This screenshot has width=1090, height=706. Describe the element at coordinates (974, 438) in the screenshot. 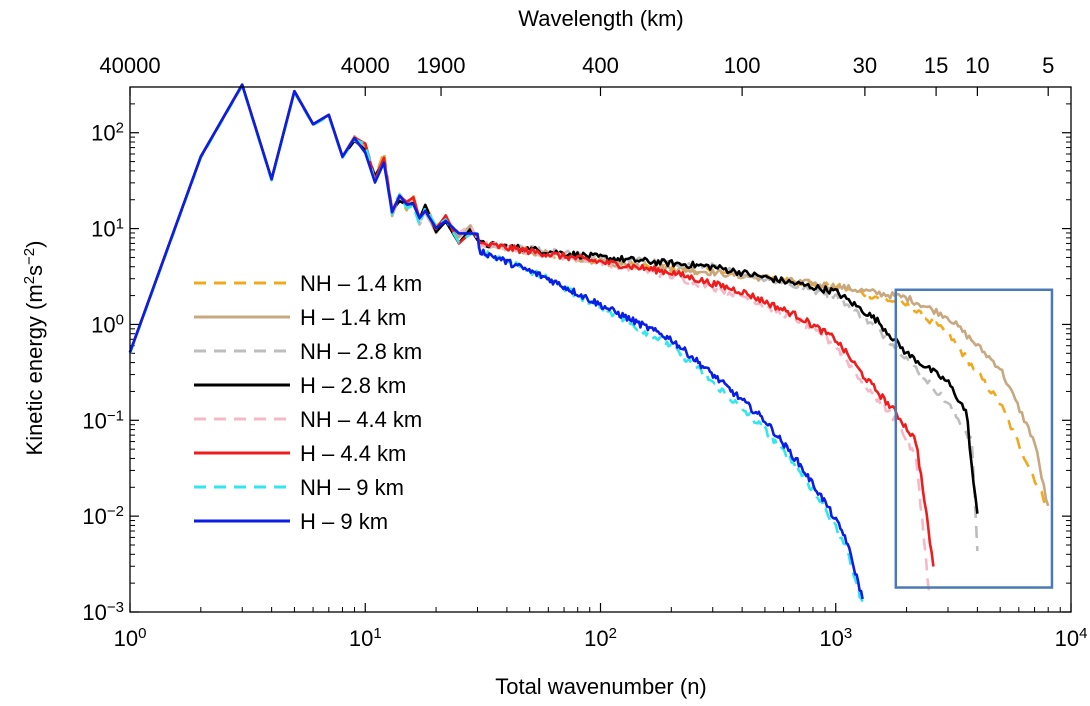

I see `highlight-box` at that location.